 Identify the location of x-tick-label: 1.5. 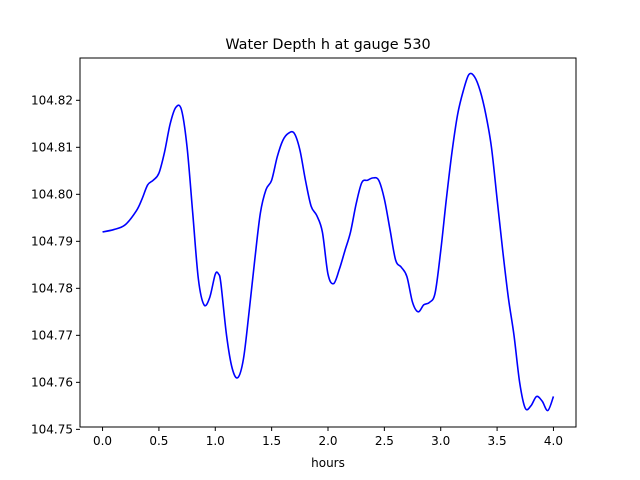
(271, 441).